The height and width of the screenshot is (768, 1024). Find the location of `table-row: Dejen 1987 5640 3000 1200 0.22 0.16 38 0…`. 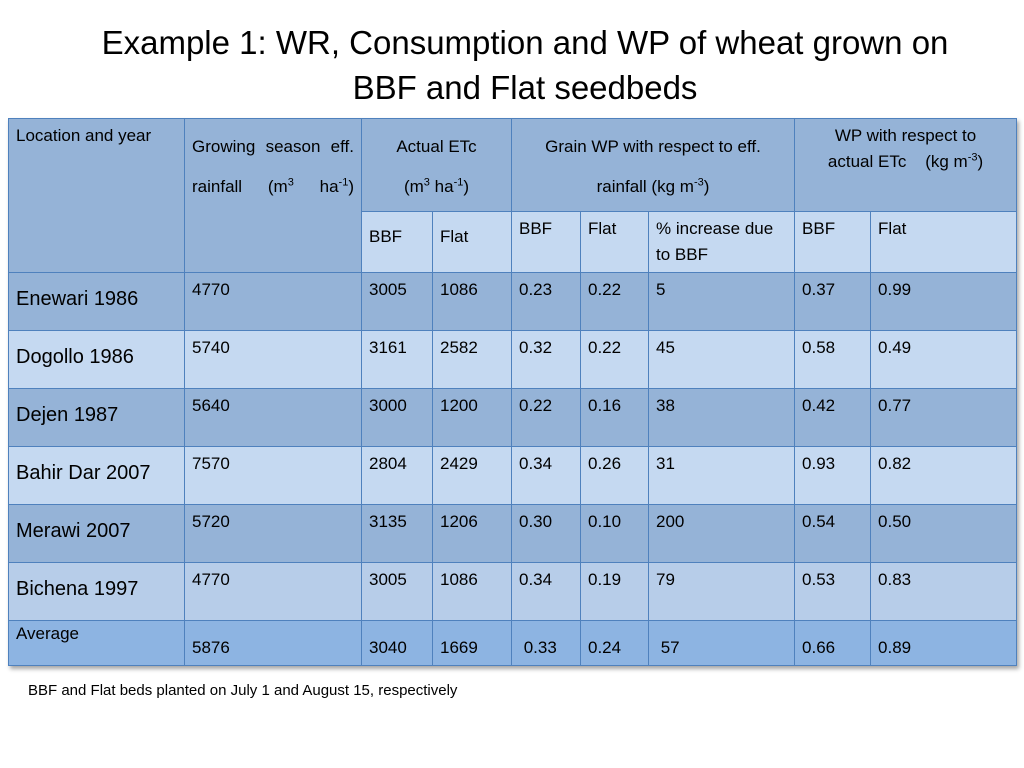

table-row: Dejen 1987 5640 3000 1200 0.22 0.16 38 0… is located at coordinates (513, 417).